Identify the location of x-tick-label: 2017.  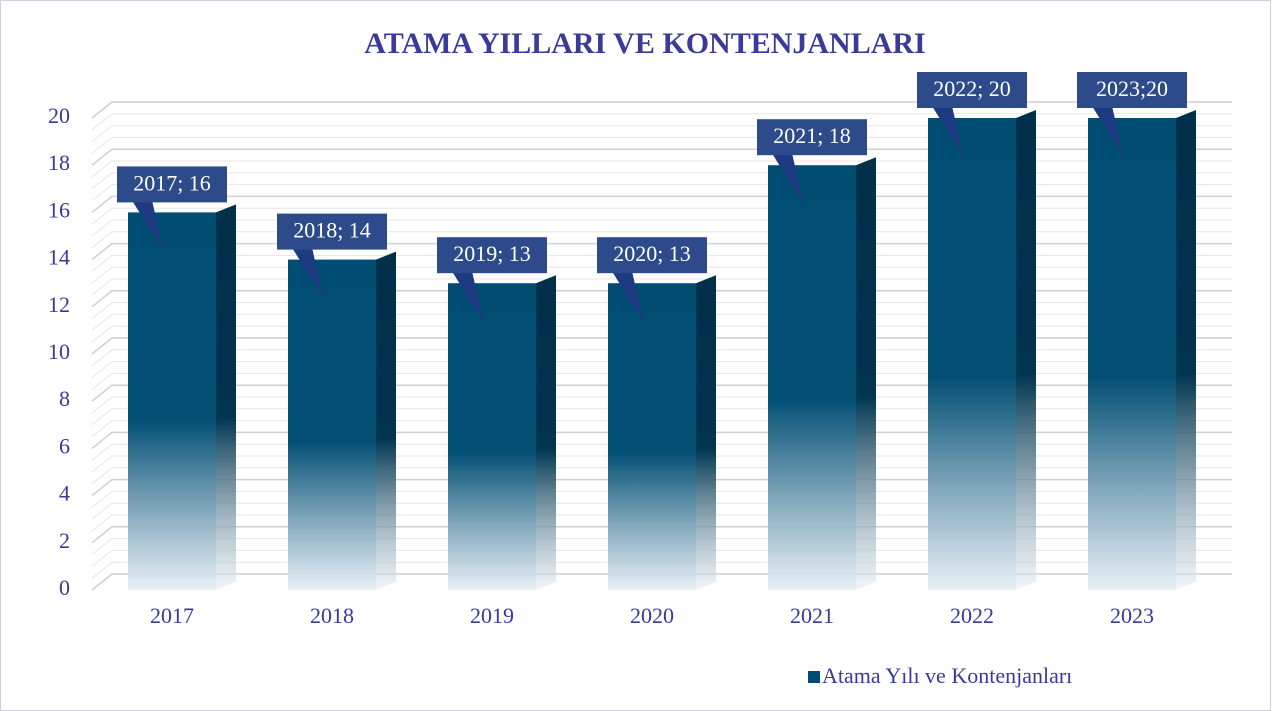
(172, 615).